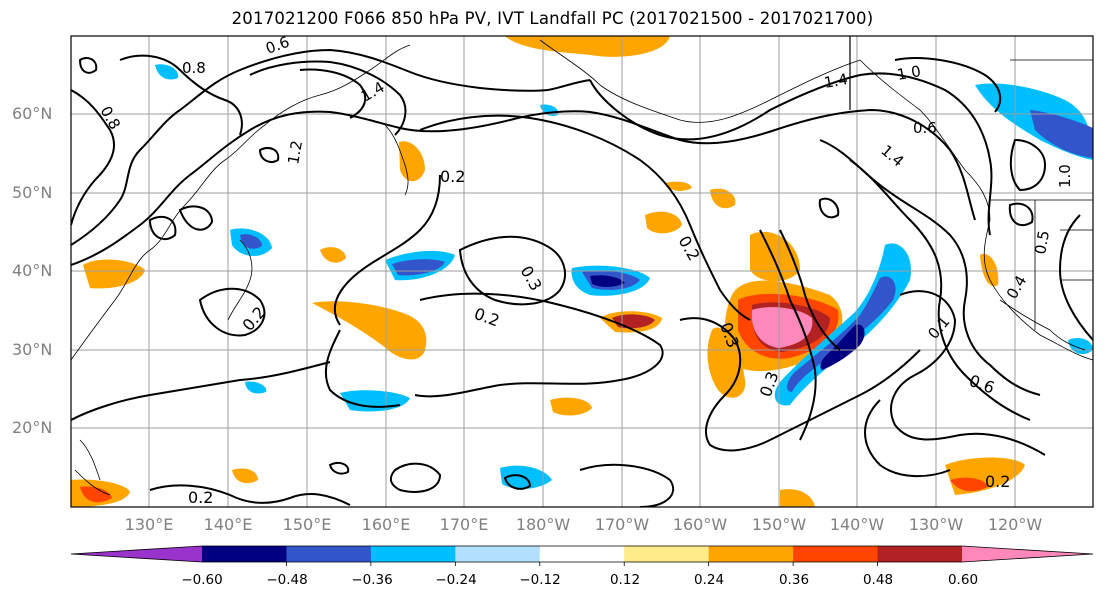  Describe the element at coordinates (700, 524) in the screenshot. I see `lon-label: 160°W` at that location.